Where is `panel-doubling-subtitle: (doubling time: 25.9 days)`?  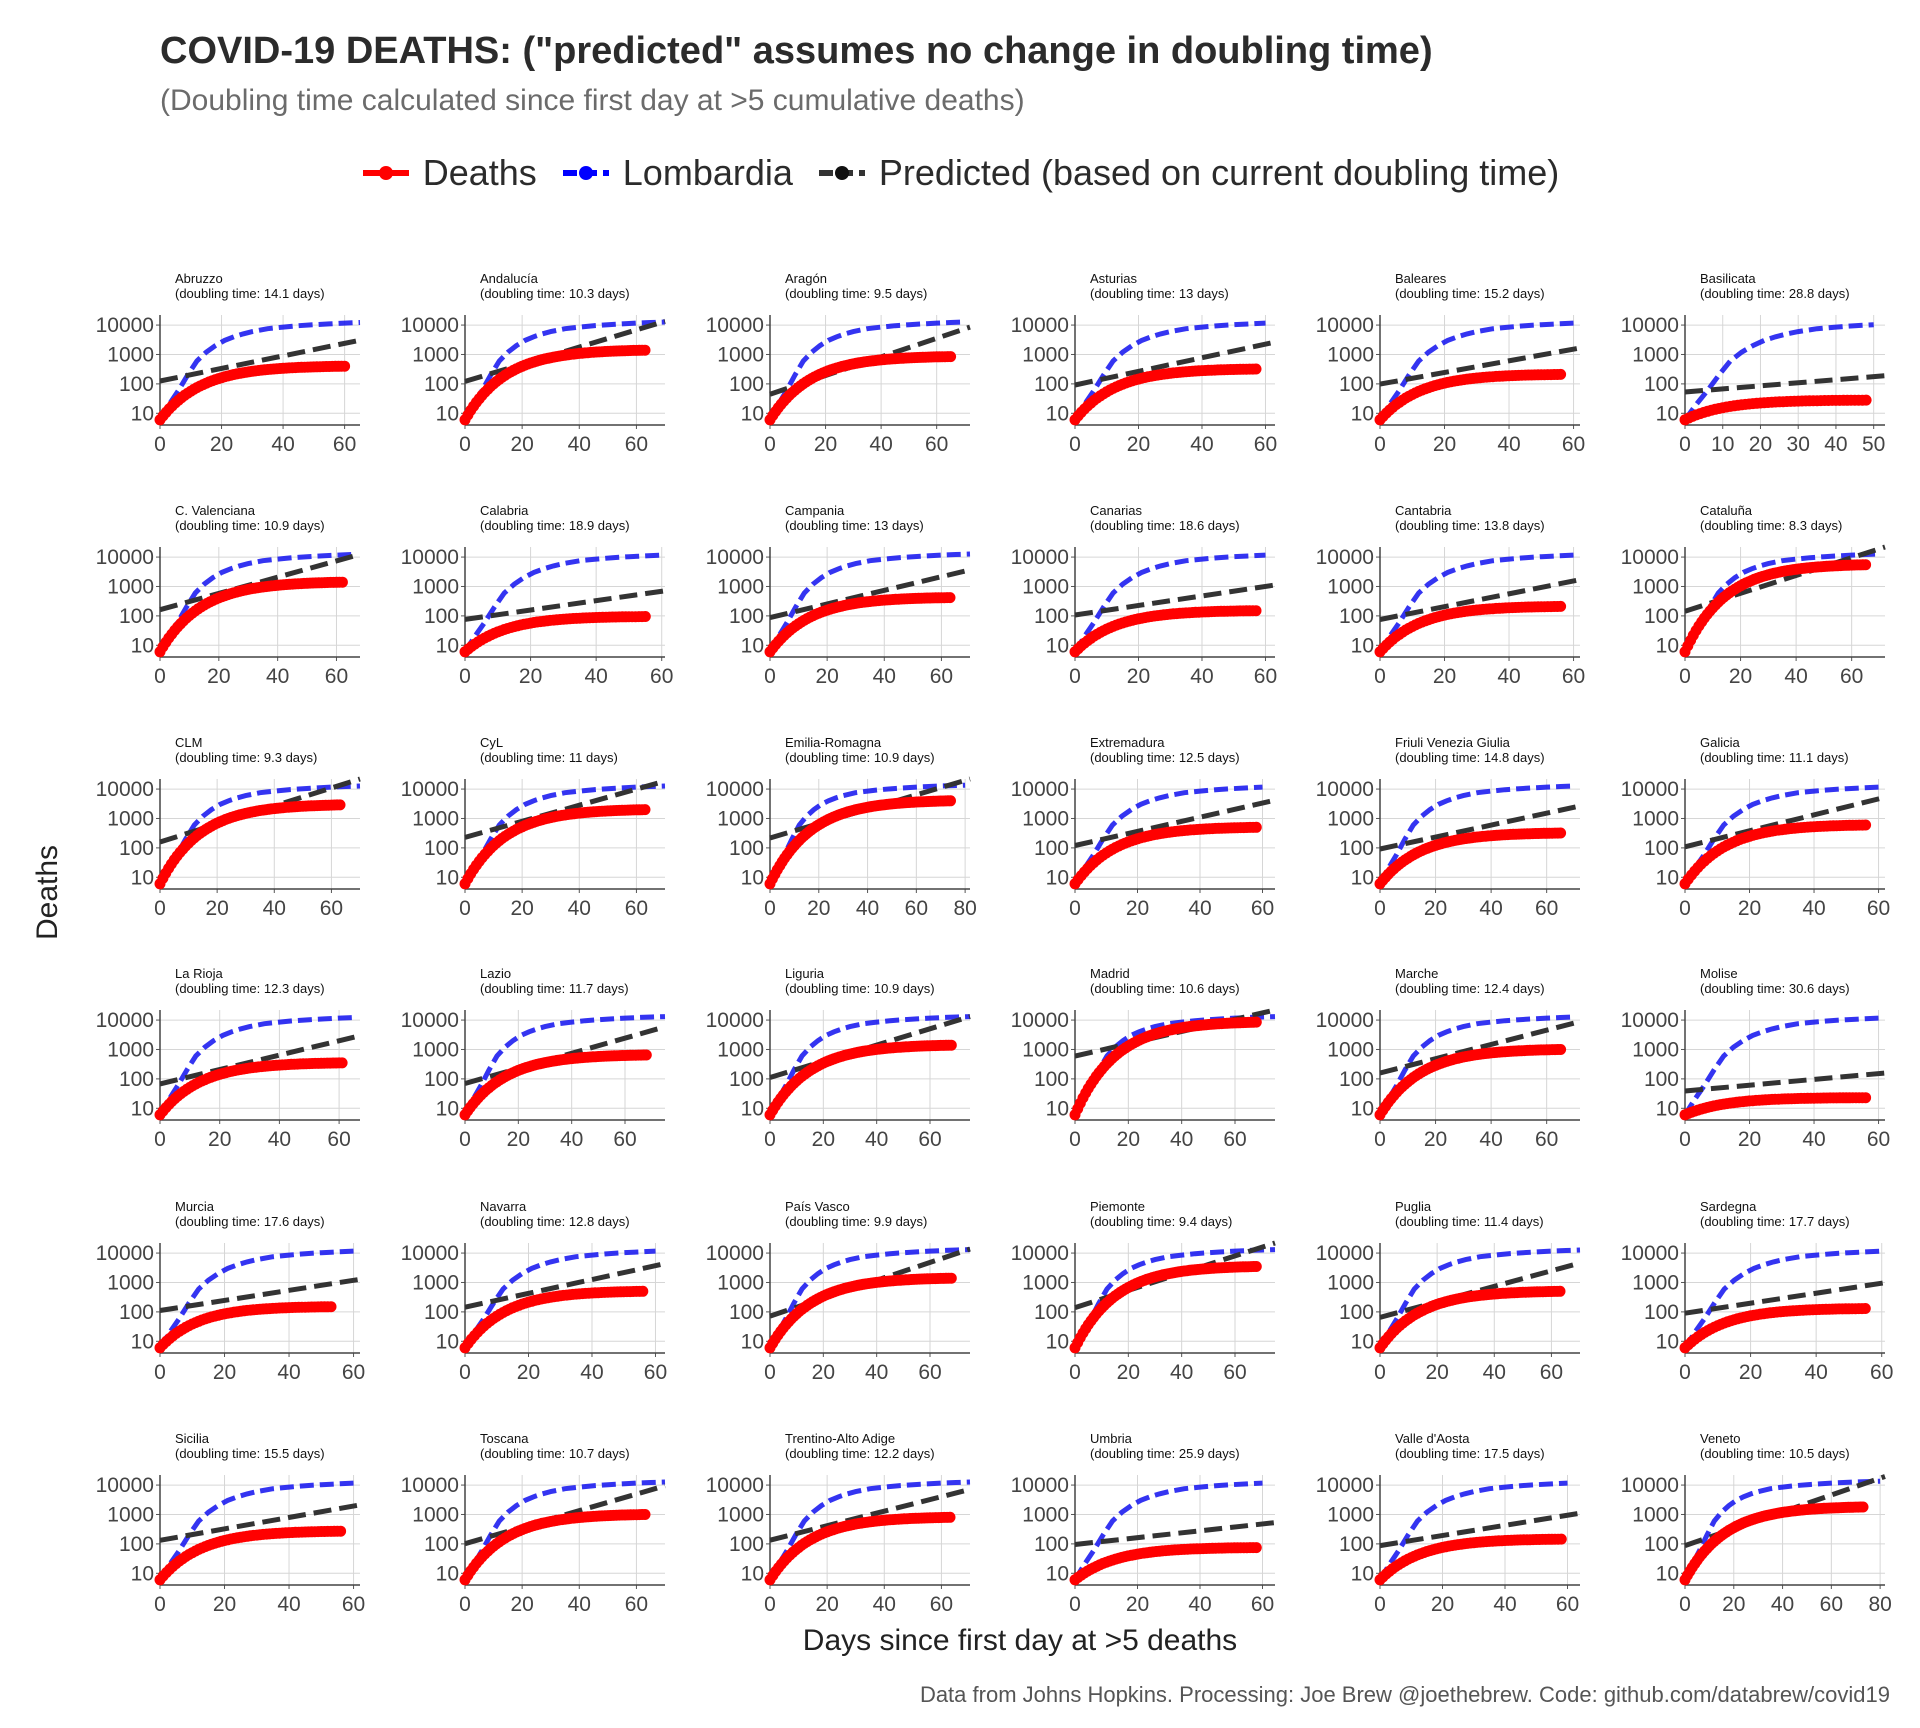
panel-doubling-subtitle: (doubling time: 25.9 days) is located at coordinates (1165, 1453).